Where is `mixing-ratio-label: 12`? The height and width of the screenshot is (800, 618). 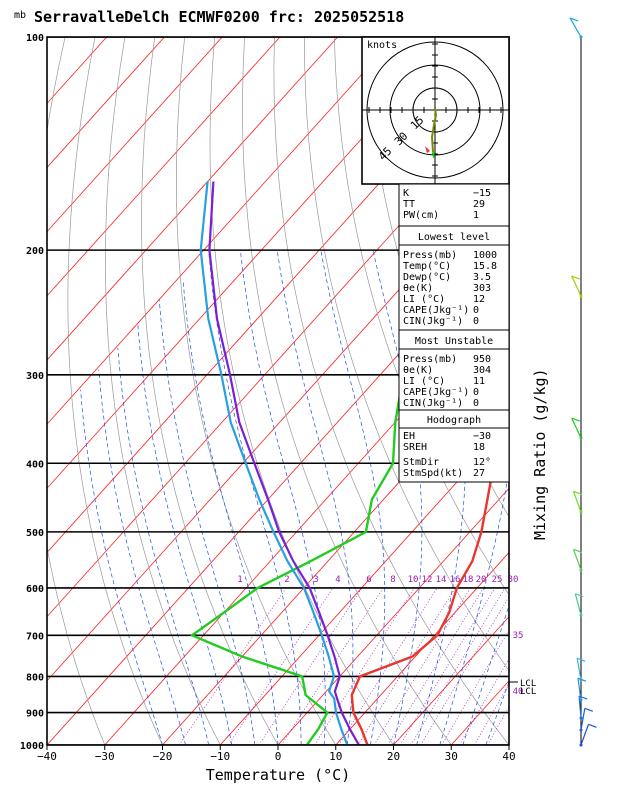
mixing-ratio-label: 12 is located at coordinates (427, 580).